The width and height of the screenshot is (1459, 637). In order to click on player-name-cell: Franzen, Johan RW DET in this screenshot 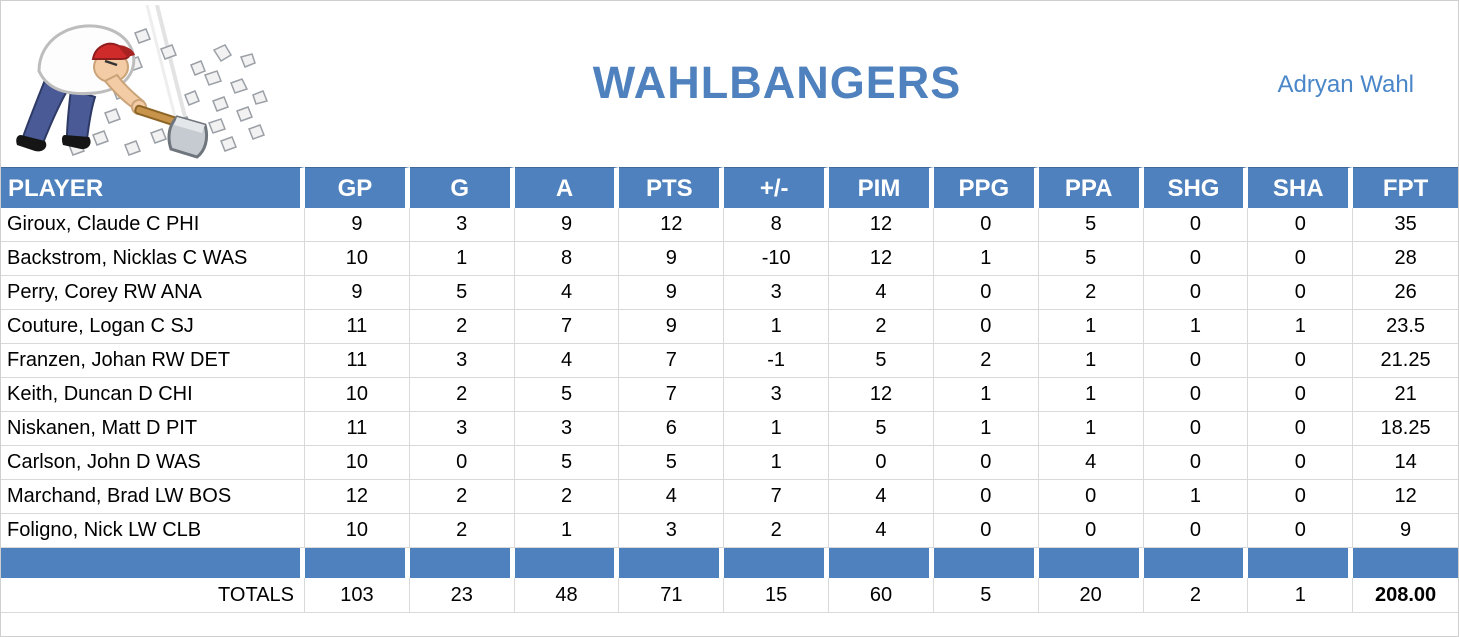, I will do `click(153, 360)`.